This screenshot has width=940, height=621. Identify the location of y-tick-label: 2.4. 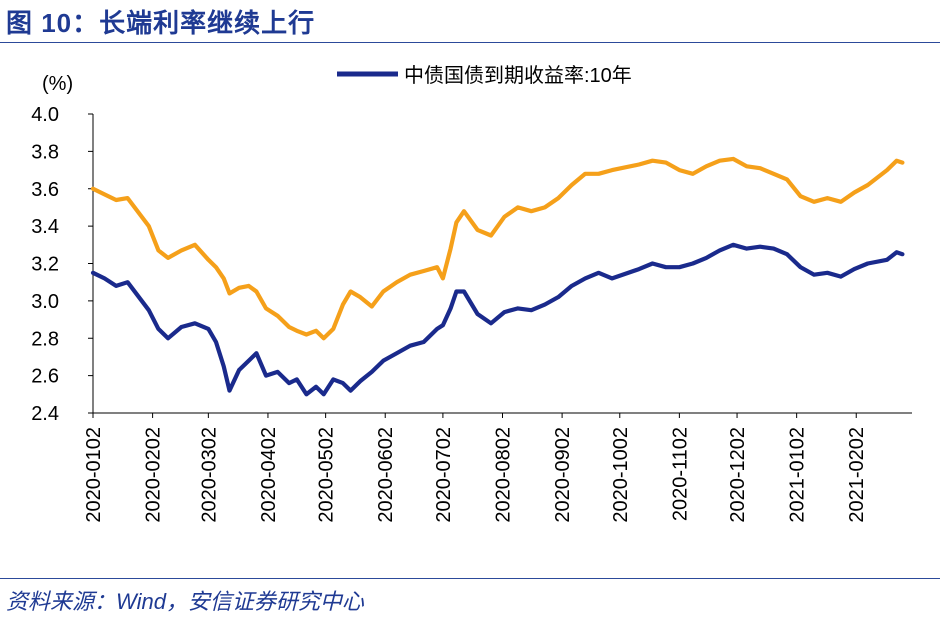
(45, 414).